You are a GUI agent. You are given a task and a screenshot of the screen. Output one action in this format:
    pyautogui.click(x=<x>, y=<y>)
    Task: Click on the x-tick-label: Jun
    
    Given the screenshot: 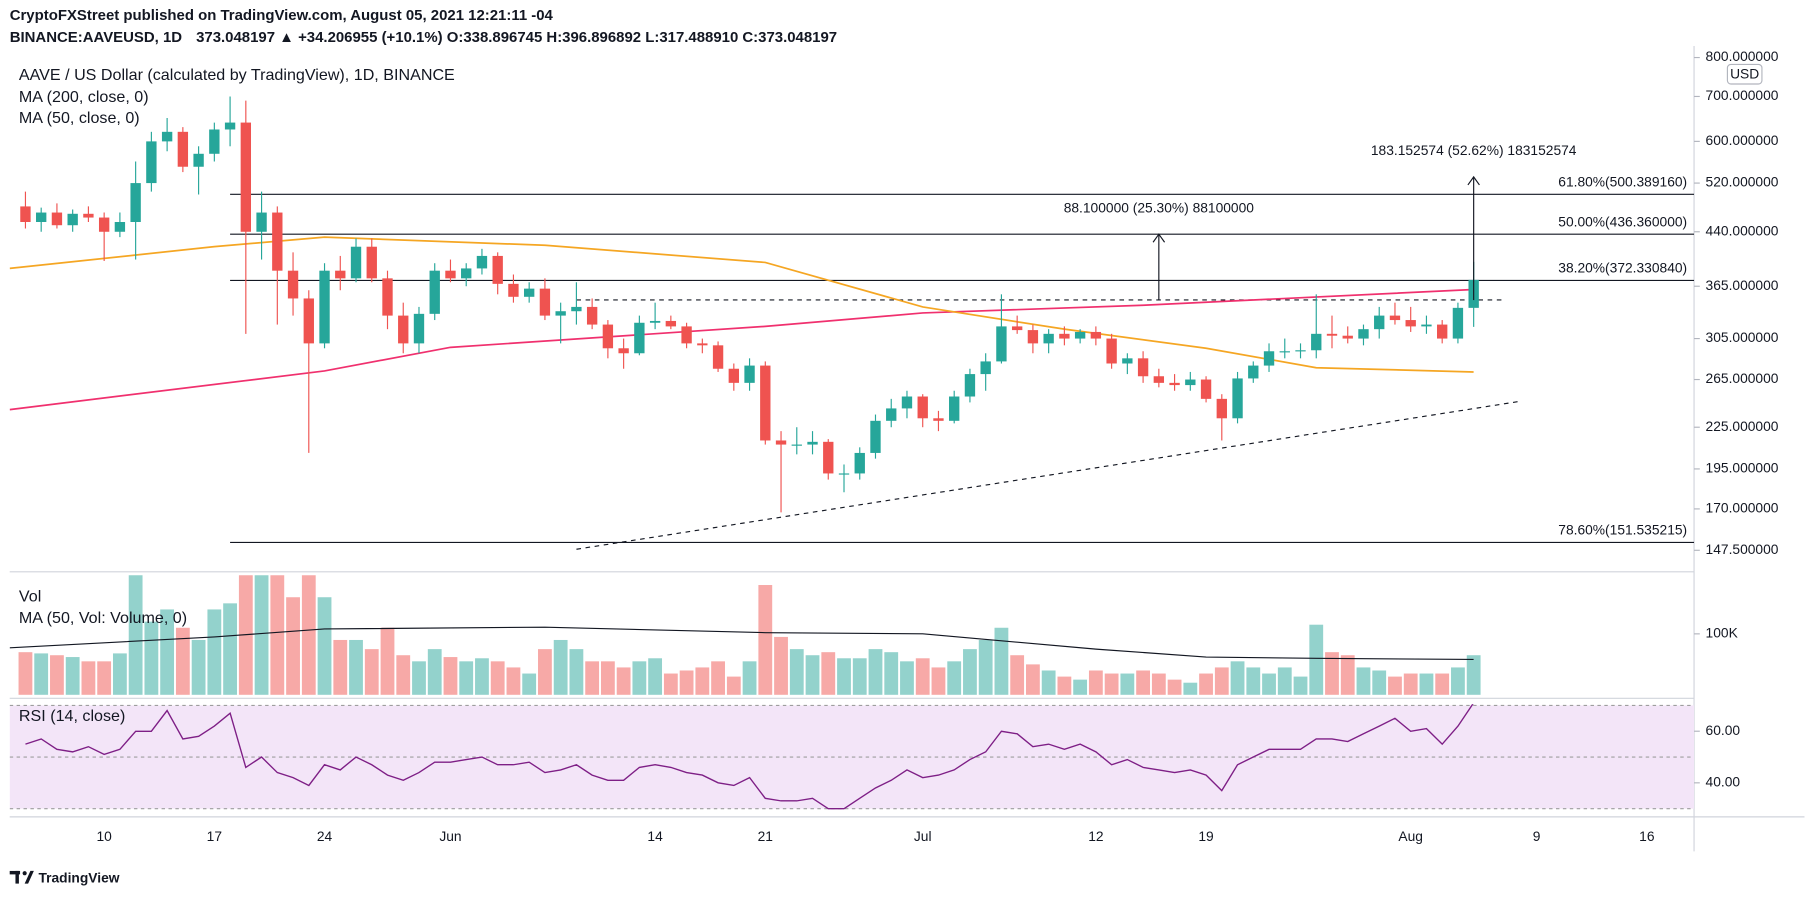 What is the action you would take?
    pyautogui.click(x=450, y=836)
    